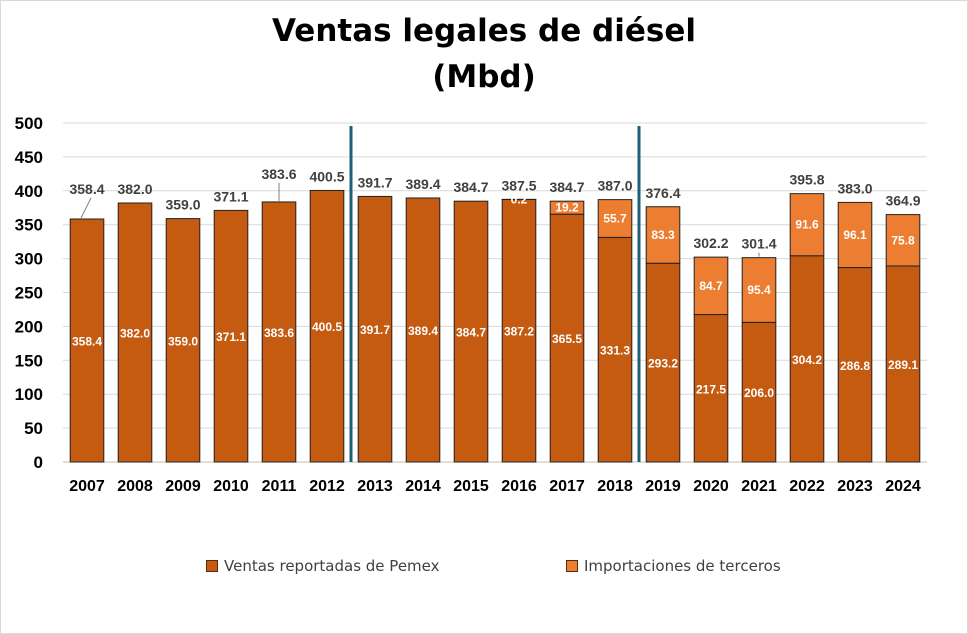 The width and height of the screenshot is (968, 634). Describe the element at coordinates (614, 186) in the screenshot. I see `data-label-total: 387.0` at that location.